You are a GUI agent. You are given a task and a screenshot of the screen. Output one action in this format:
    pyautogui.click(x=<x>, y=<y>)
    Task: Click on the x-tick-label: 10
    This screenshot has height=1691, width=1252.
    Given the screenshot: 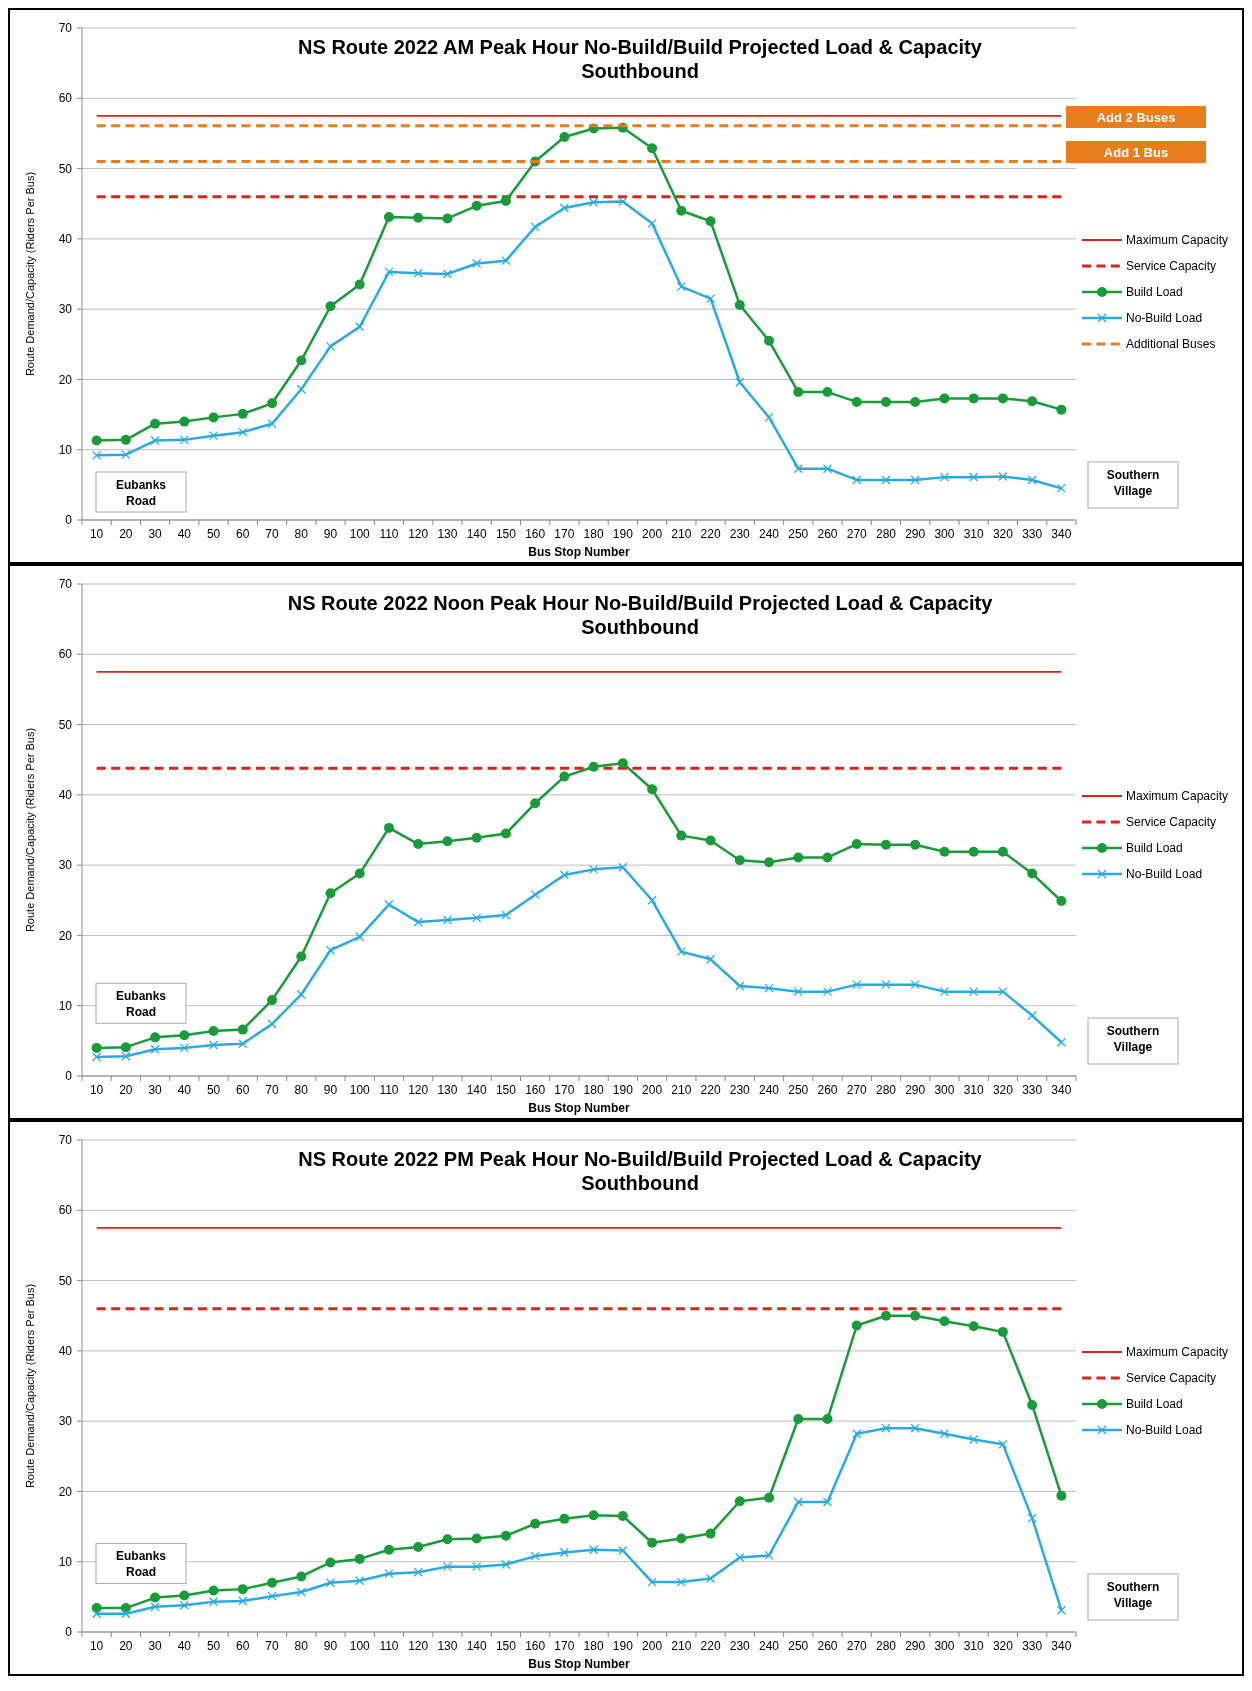 What is the action you would take?
    pyautogui.click(x=96, y=1646)
    